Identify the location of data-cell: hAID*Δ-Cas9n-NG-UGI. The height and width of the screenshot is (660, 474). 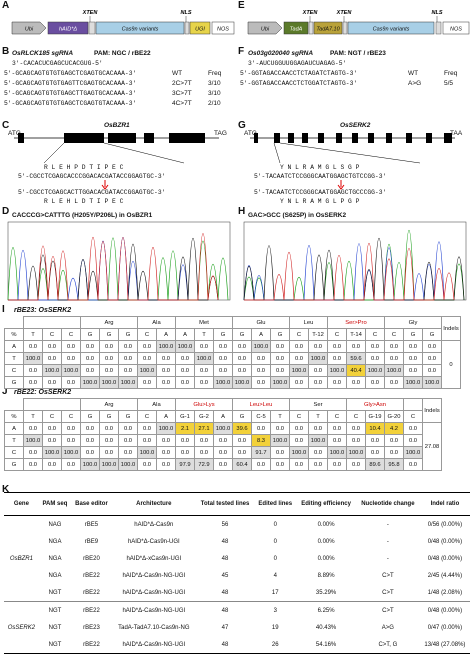
(154, 610).